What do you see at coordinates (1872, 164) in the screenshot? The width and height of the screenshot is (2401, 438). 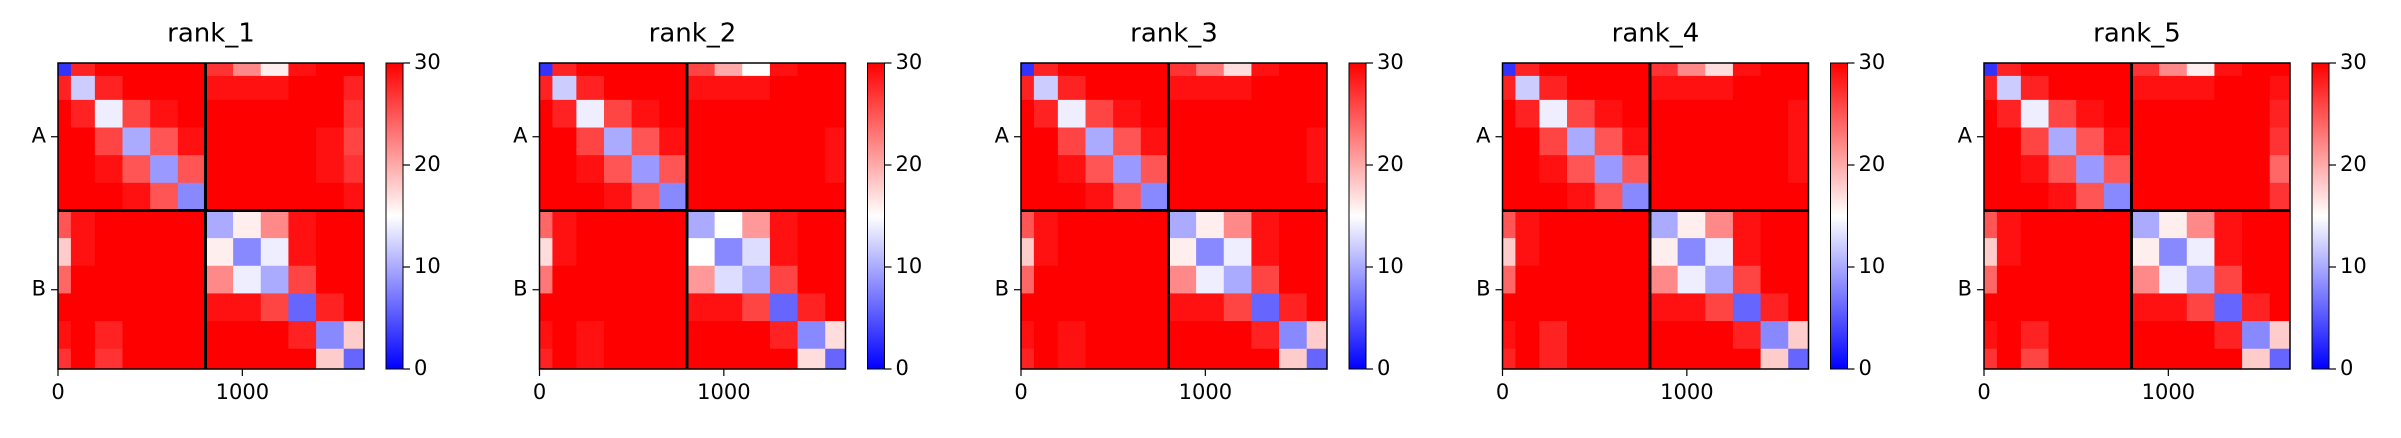 I see `colorbar-tick-label: 20` at bounding box center [1872, 164].